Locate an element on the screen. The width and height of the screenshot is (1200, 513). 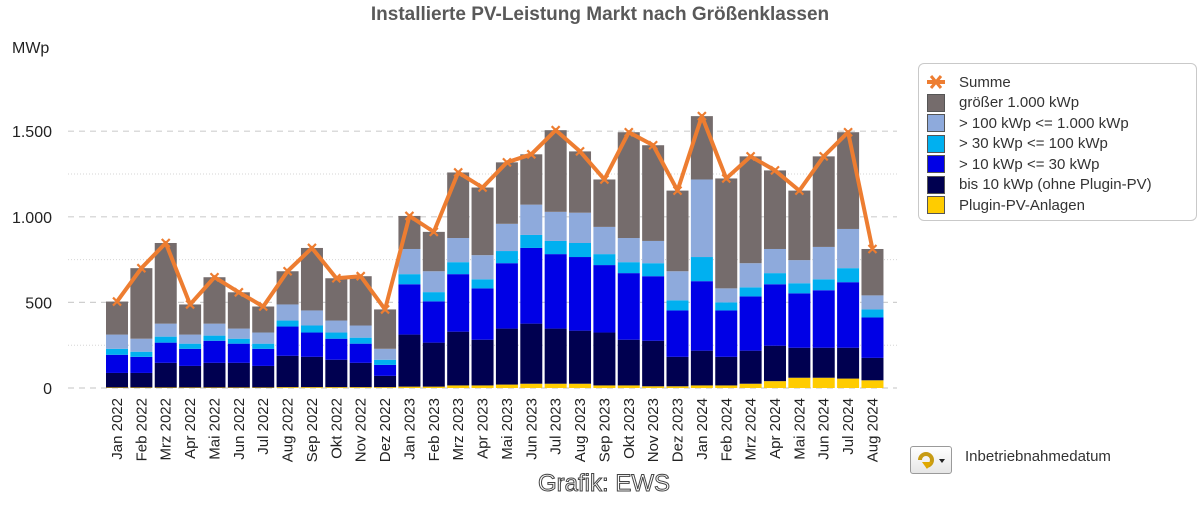
x-tick-label: Mai 2022 is located at coordinates (214, 429).